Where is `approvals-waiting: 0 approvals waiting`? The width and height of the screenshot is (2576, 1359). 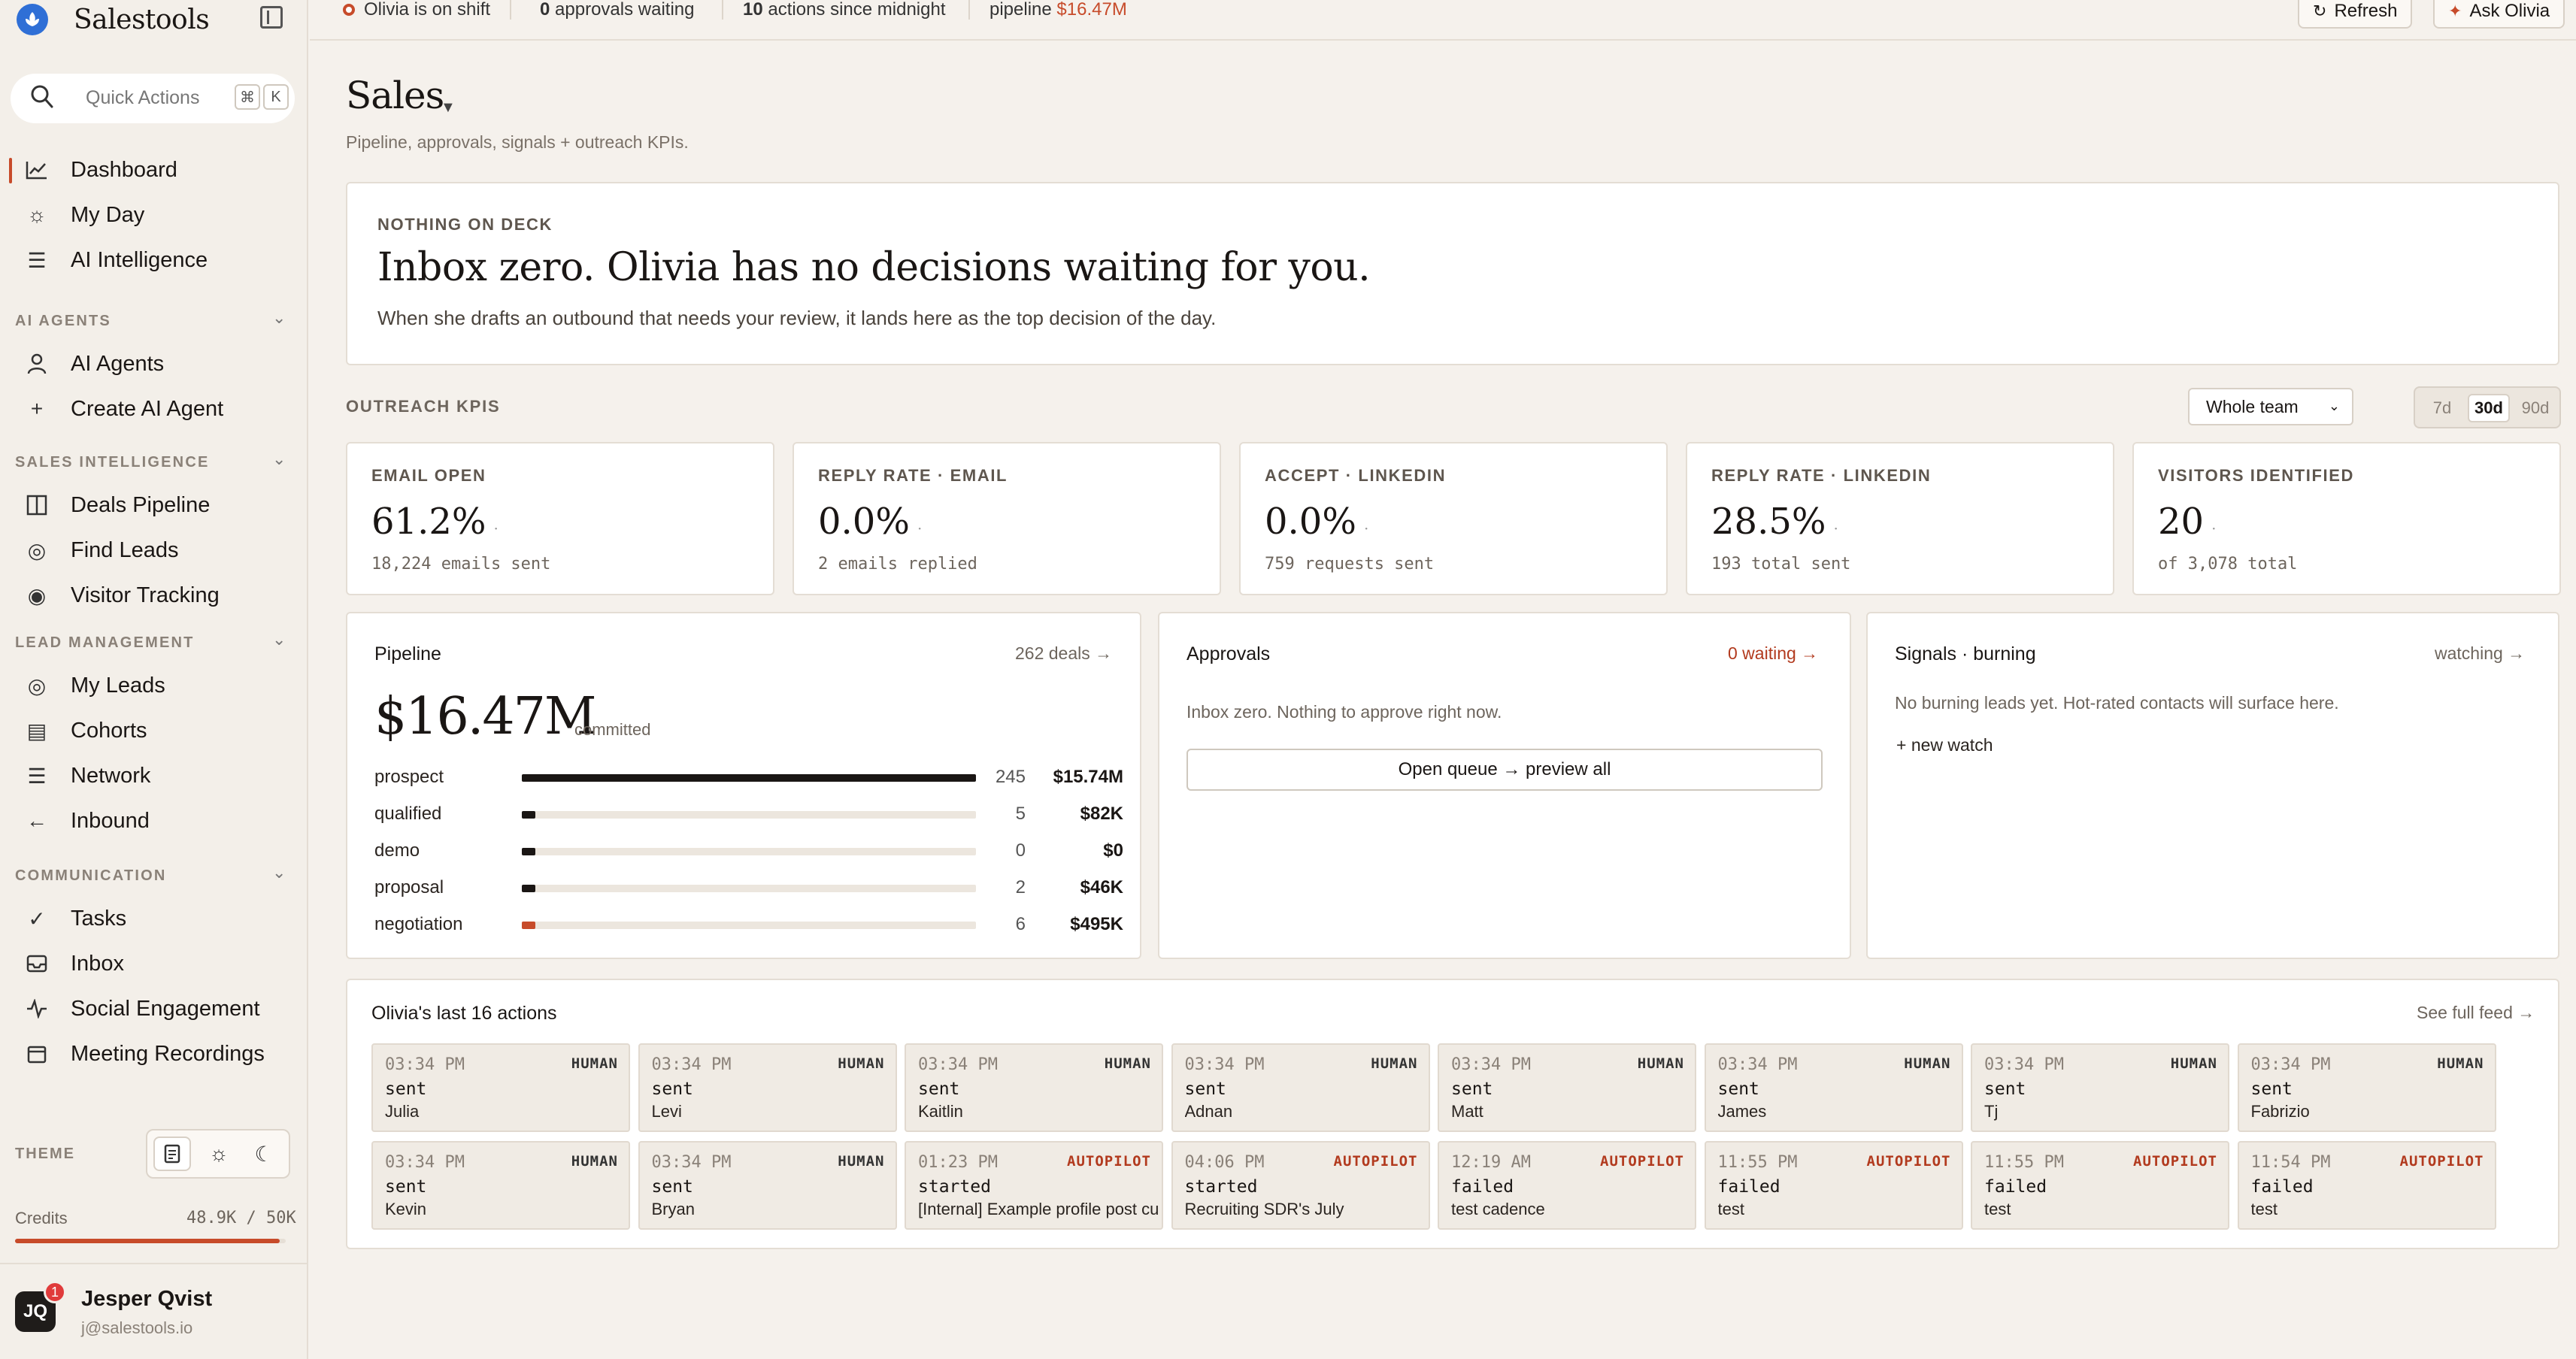
approvals-waiting: 0 approvals waiting is located at coordinates (617, 10).